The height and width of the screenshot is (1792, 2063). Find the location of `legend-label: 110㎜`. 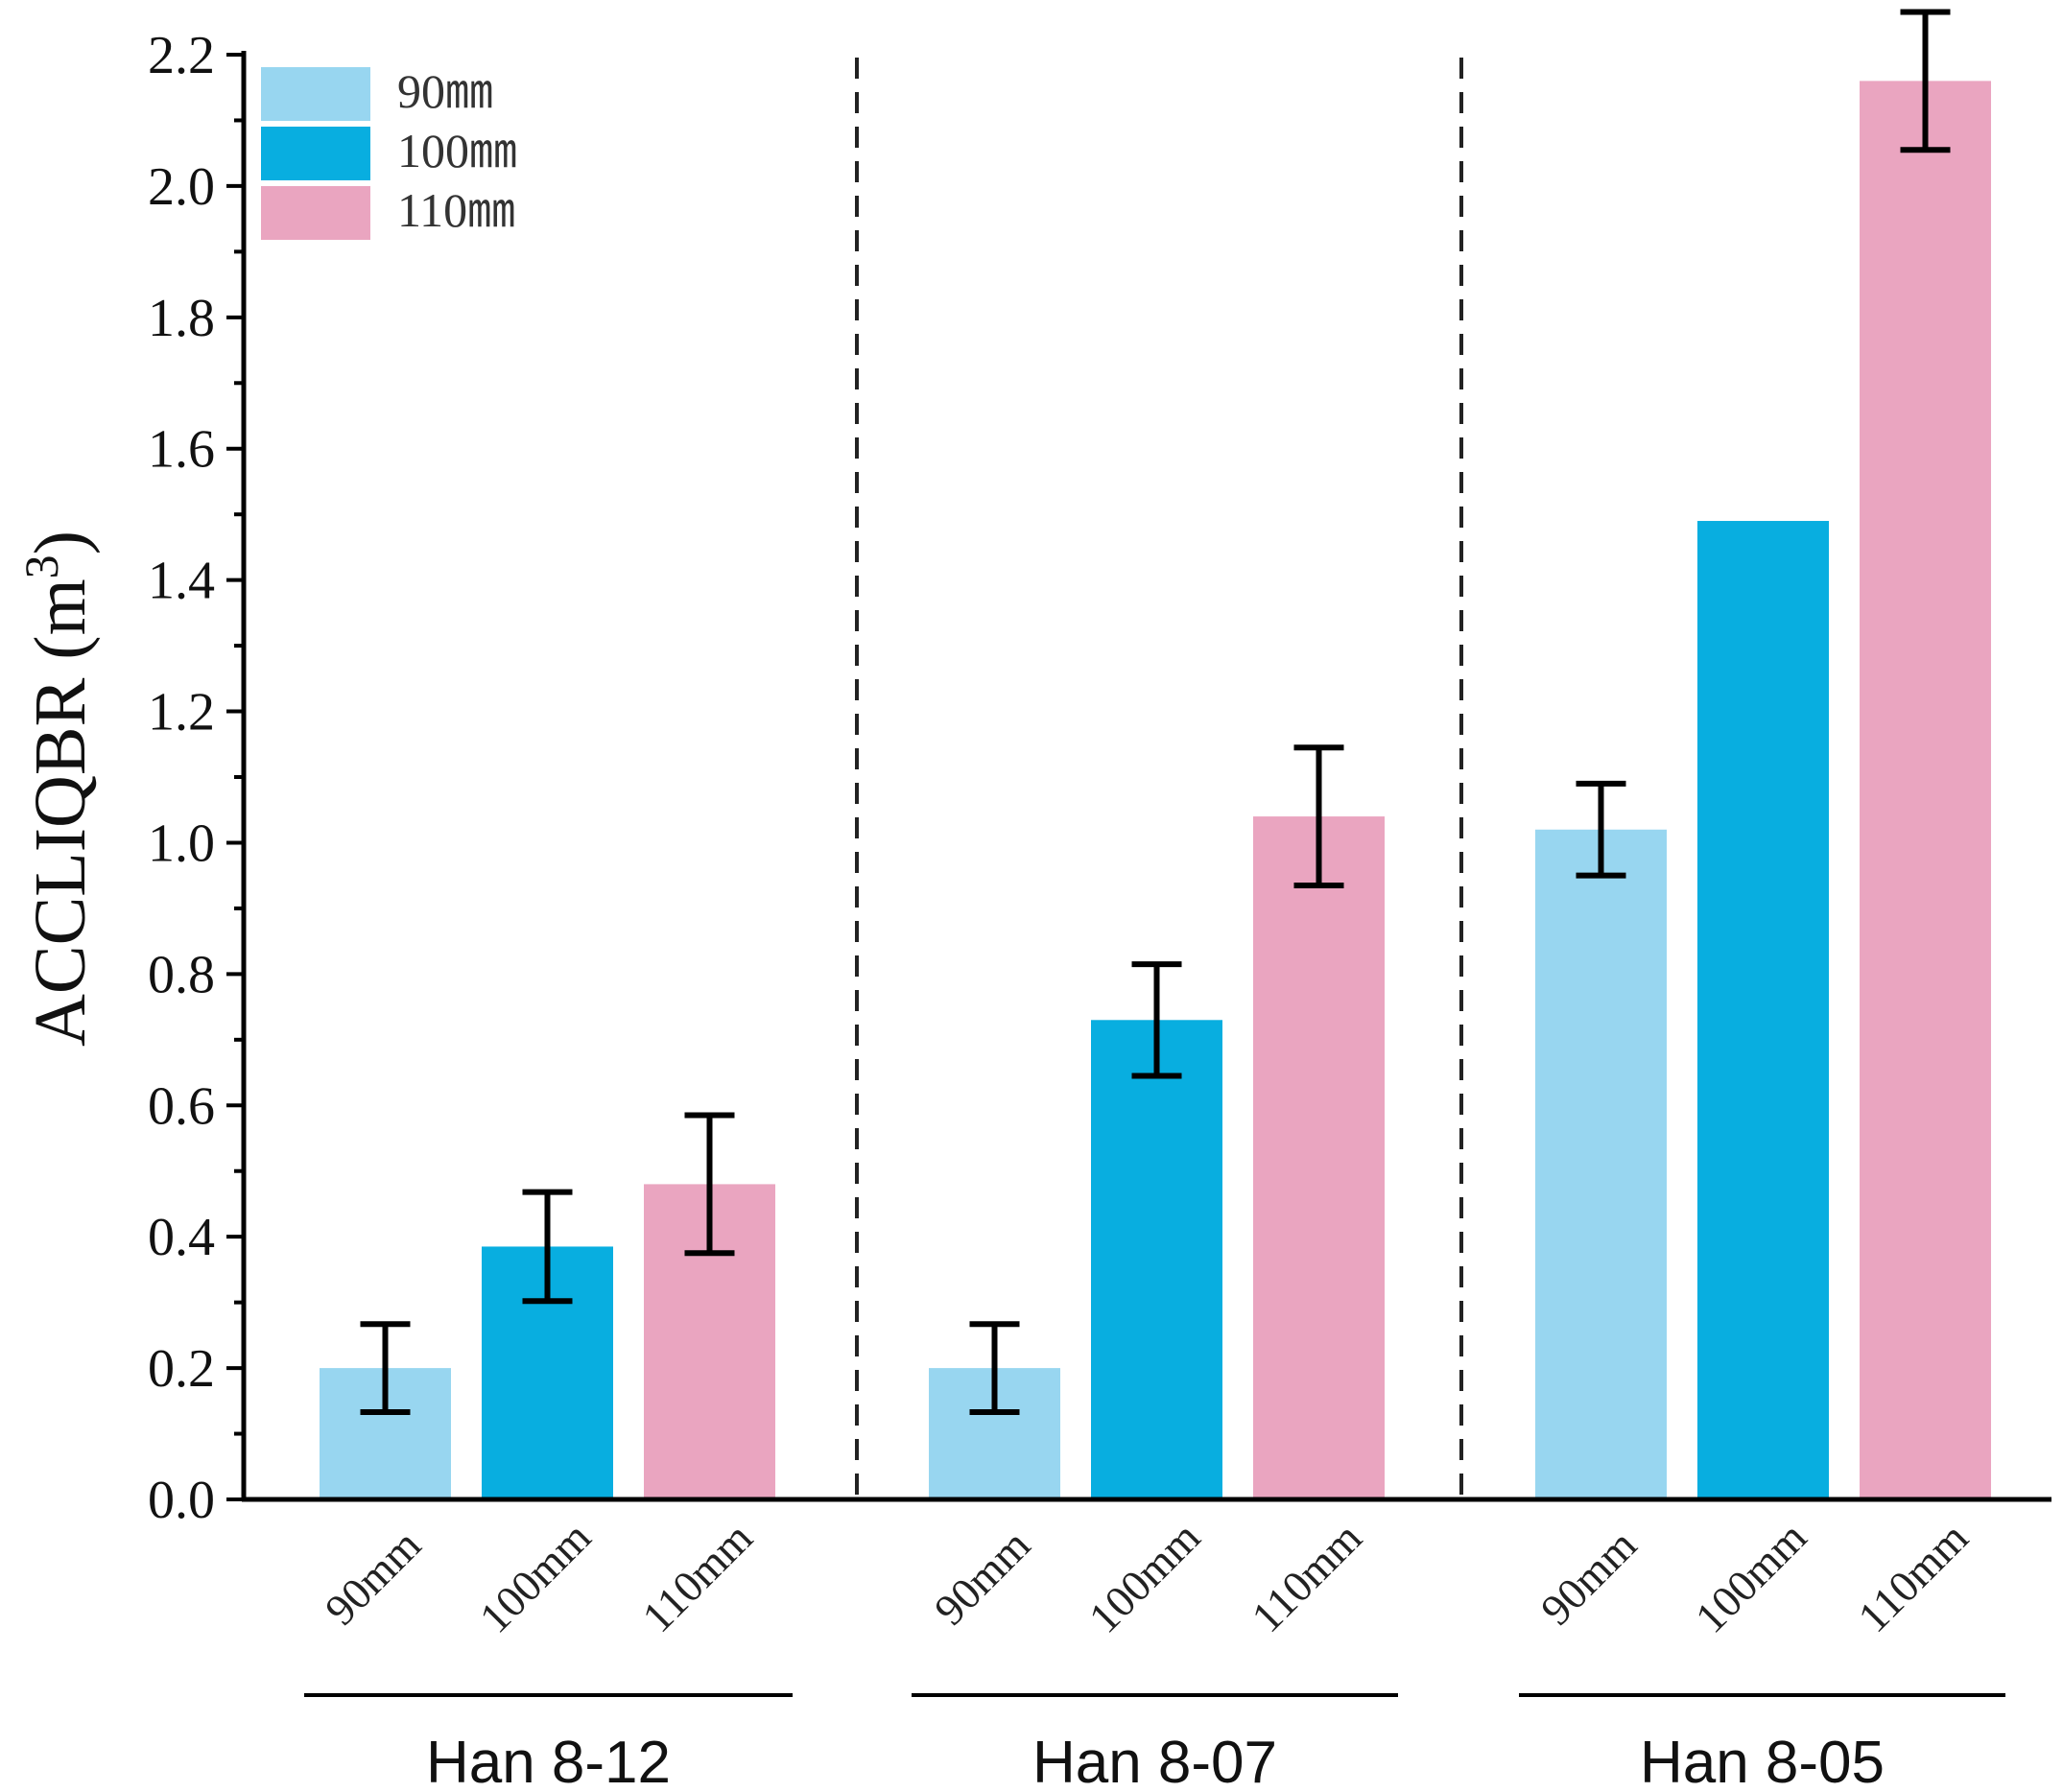

legend-label: 110㎜ is located at coordinates (456, 210).